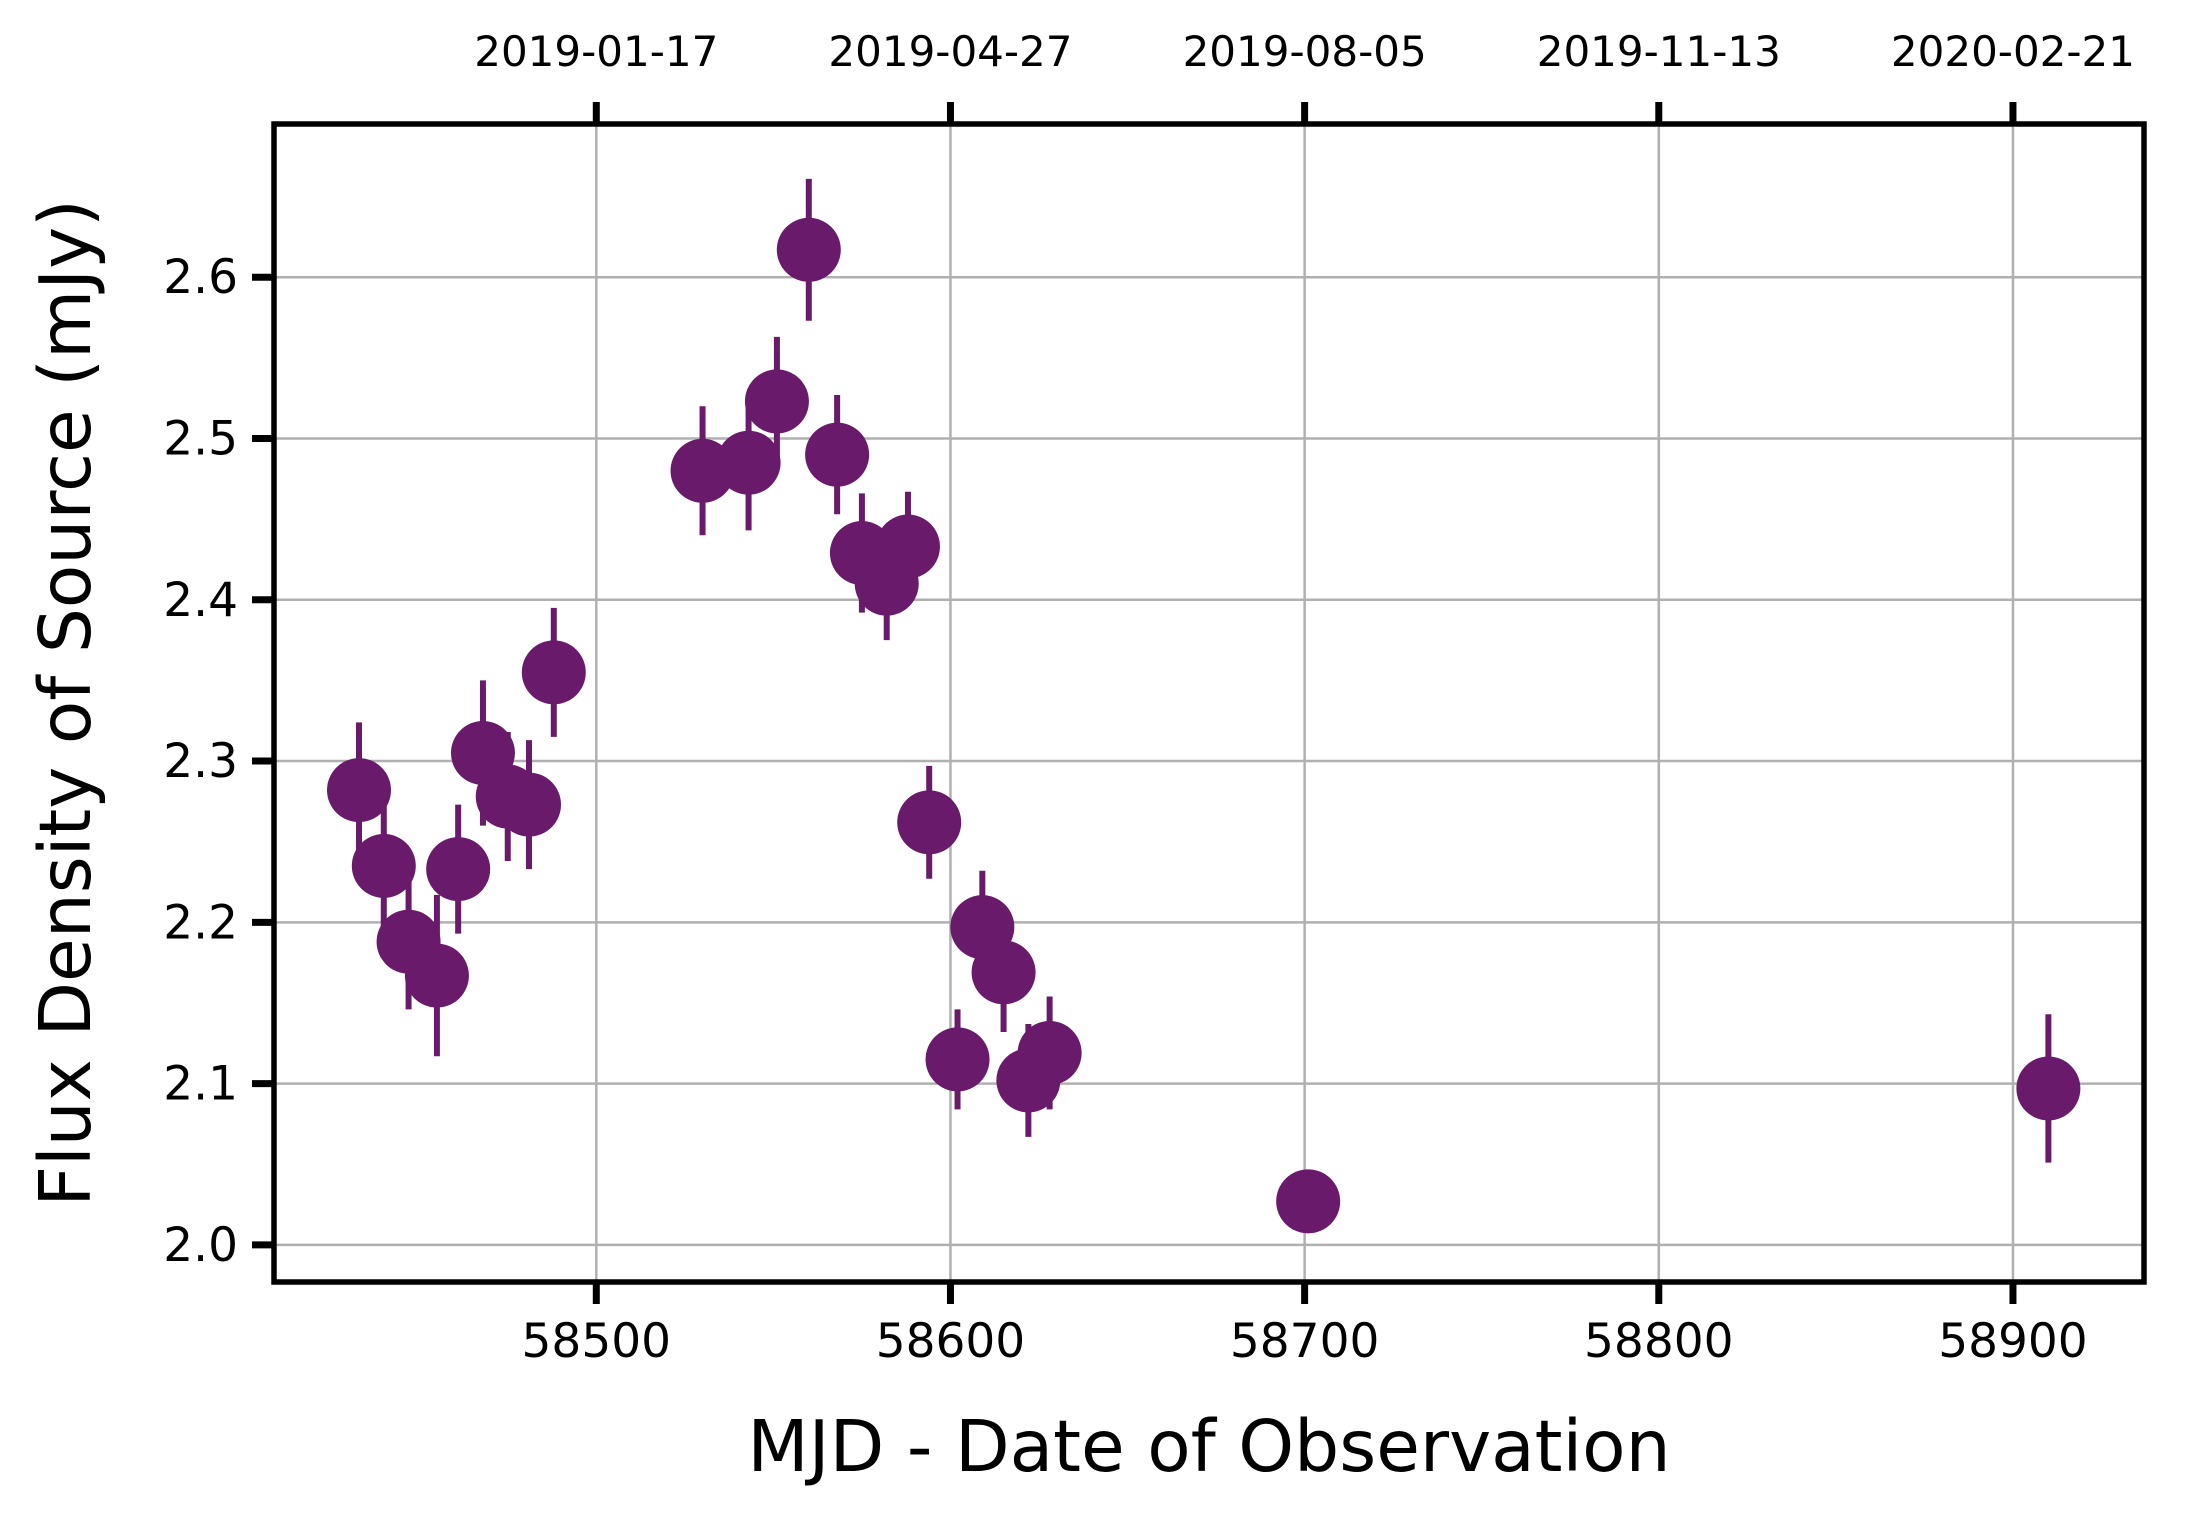 The width and height of the screenshot is (2187, 1516). What do you see at coordinates (951, 1341) in the screenshot?
I see `x-tick-label: 58600` at bounding box center [951, 1341].